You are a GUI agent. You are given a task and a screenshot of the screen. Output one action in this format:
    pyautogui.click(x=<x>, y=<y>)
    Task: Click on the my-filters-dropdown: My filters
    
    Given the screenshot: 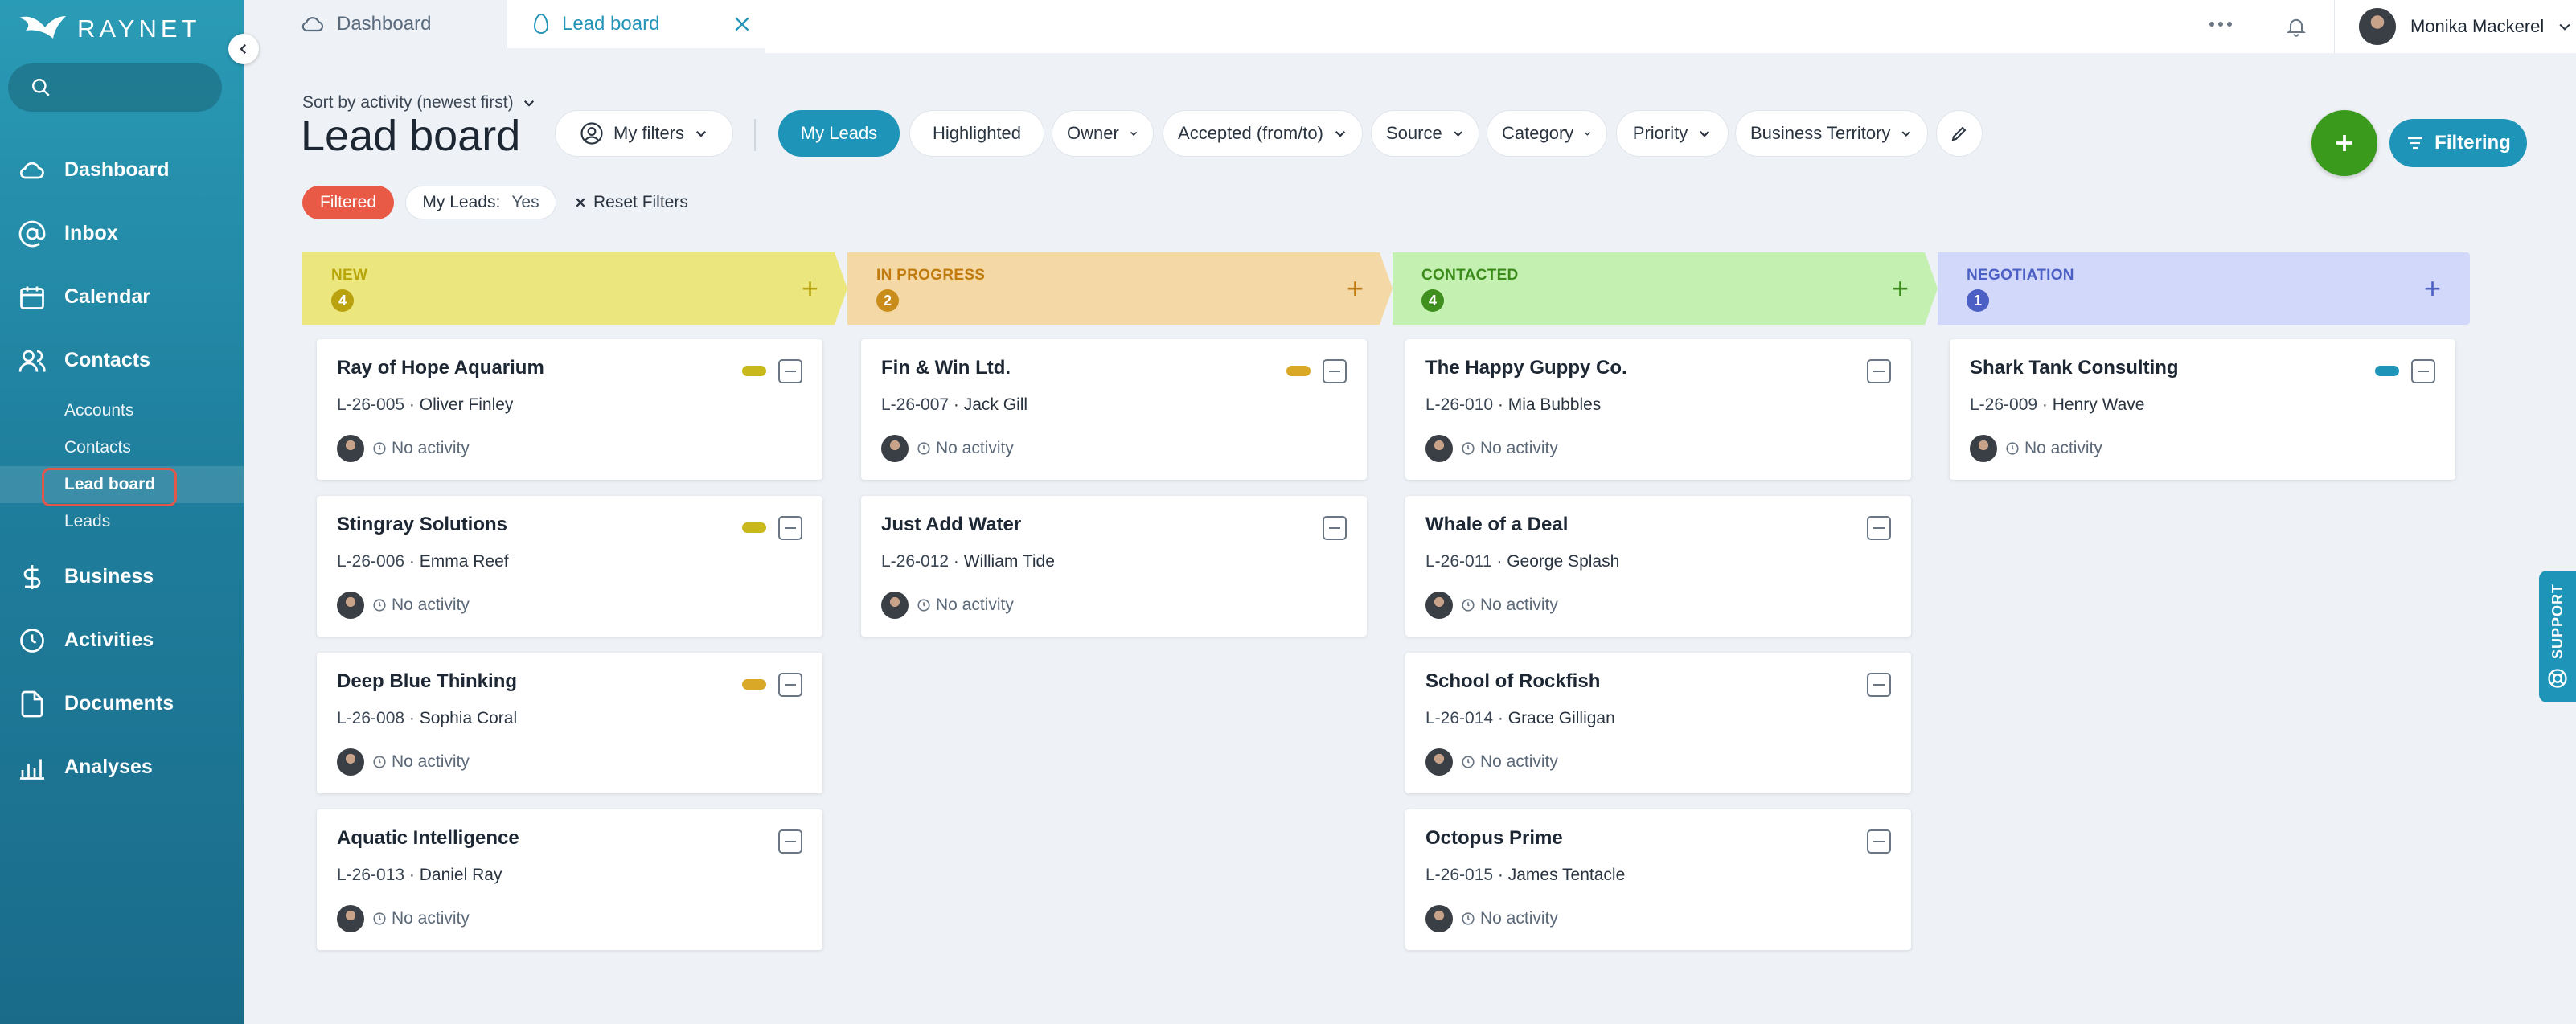 What is the action you would take?
    pyautogui.click(x=644, y=133)
    